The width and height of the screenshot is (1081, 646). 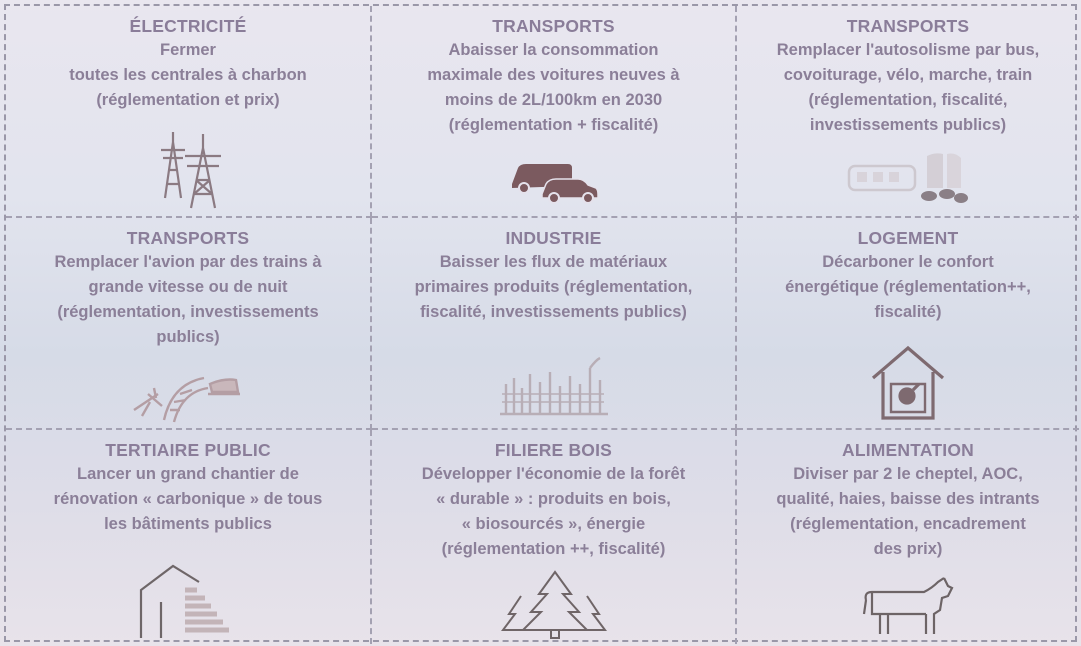 I want to click on cell-title: TERTIAIRE PUBLIC, so click(x=188, y=450).